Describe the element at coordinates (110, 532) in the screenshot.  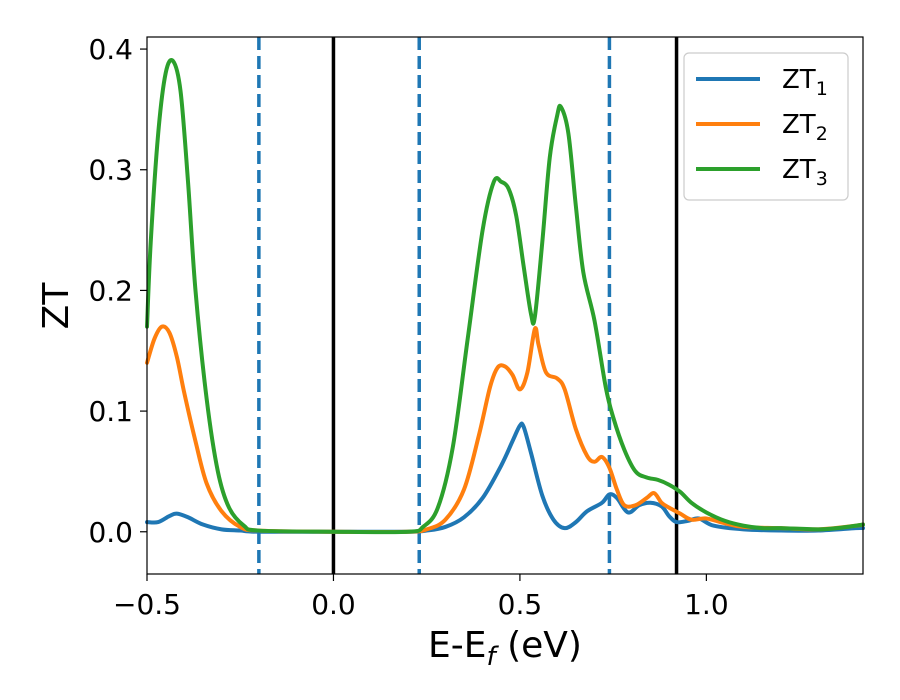
I see `y-tick-label: 0.0` at that location.